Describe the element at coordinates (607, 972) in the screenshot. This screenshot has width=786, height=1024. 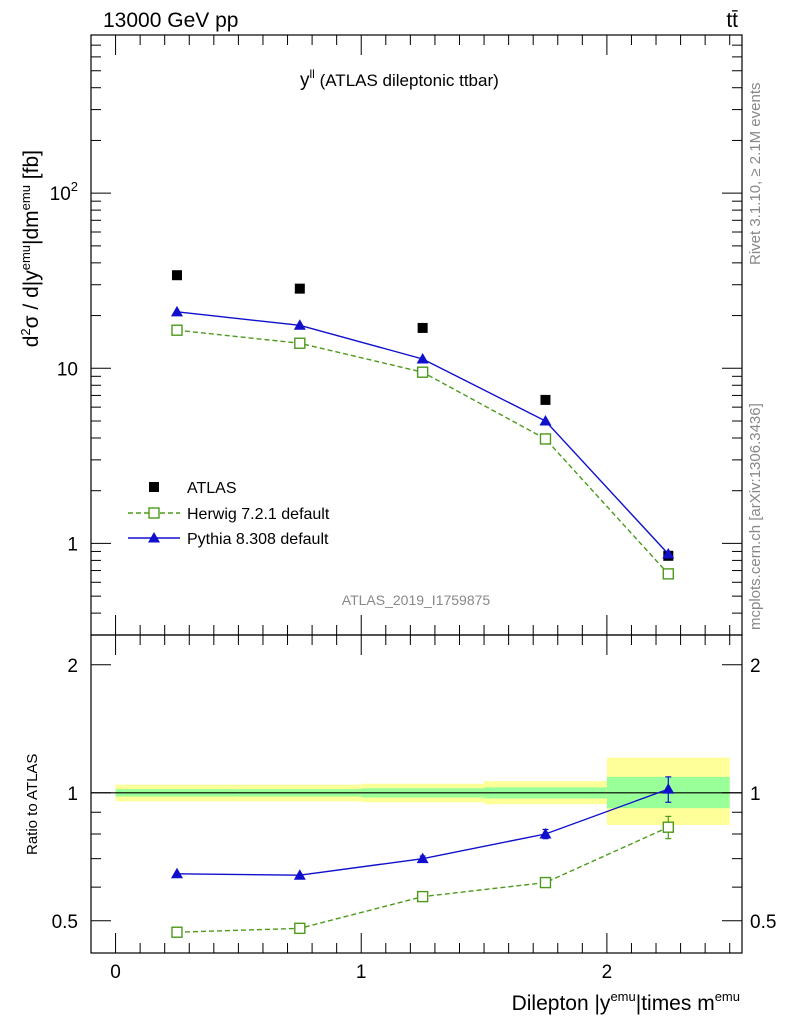
I see `x-tick-label: 2` at that location.